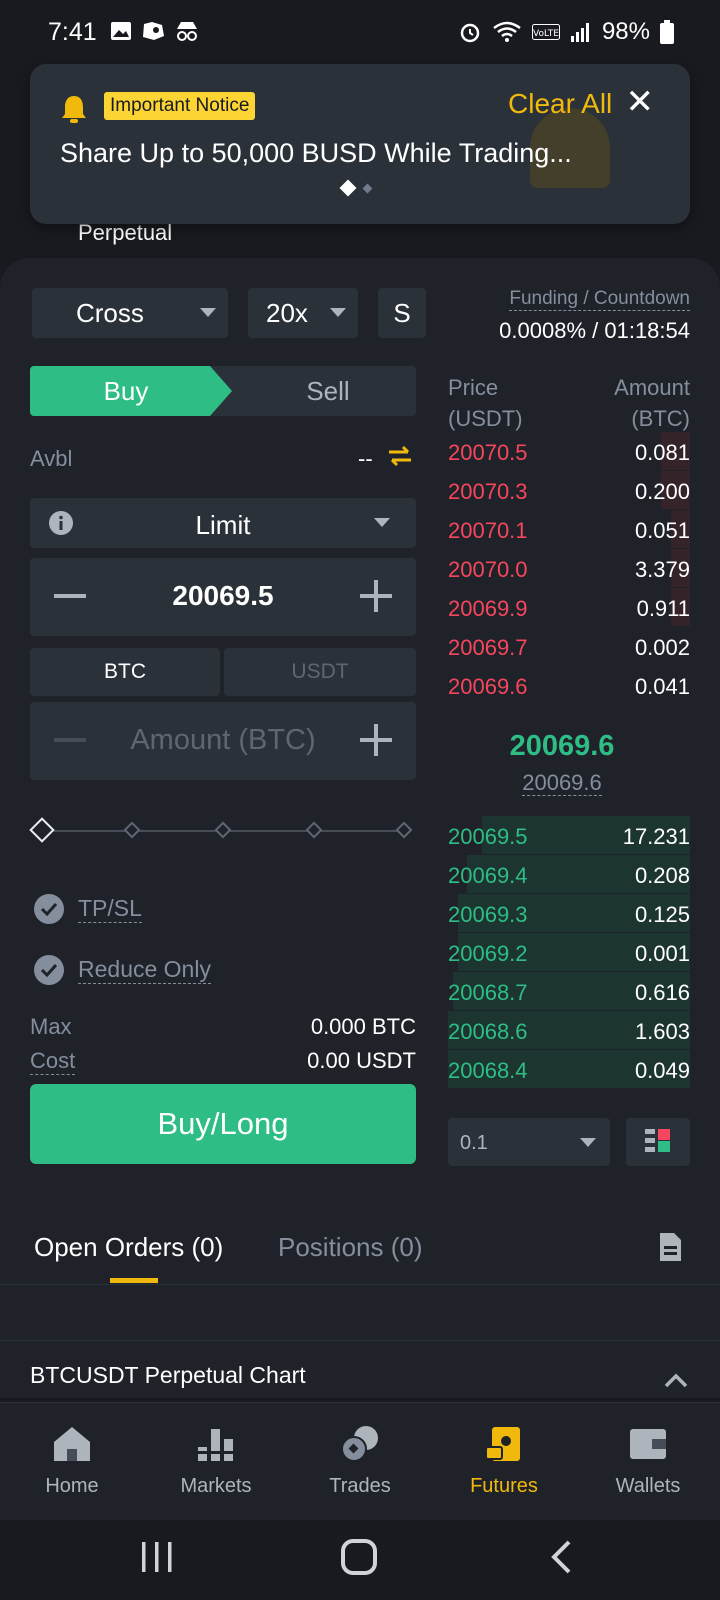 The image size is (720, 1600). I want to click on decrease-amount-button, so click(70, 740).